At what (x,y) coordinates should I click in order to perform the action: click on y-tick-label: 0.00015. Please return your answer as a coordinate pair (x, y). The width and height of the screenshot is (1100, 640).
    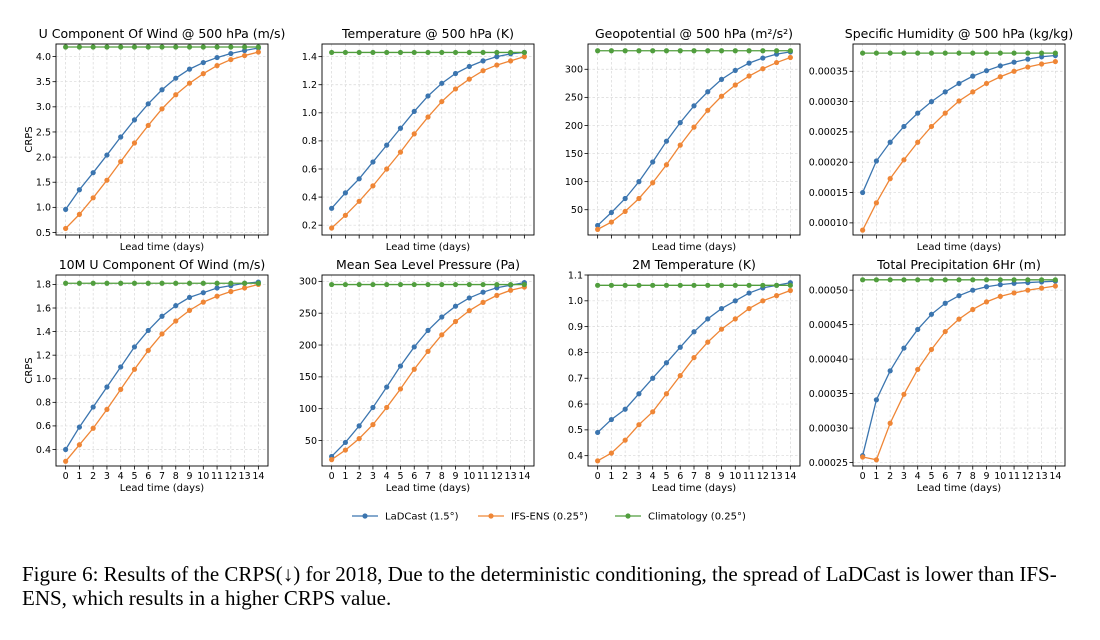
    Looking at the image, I should click on (828, 193).